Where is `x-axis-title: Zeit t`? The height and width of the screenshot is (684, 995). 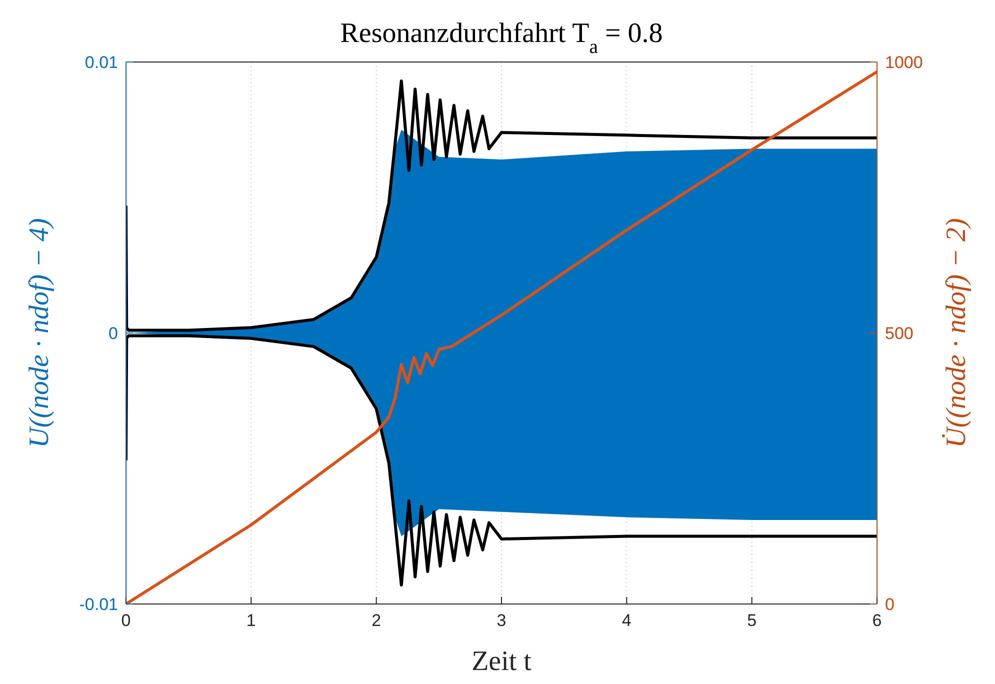 x-axis-title: Zeit t is located at coordinates (502, 661).